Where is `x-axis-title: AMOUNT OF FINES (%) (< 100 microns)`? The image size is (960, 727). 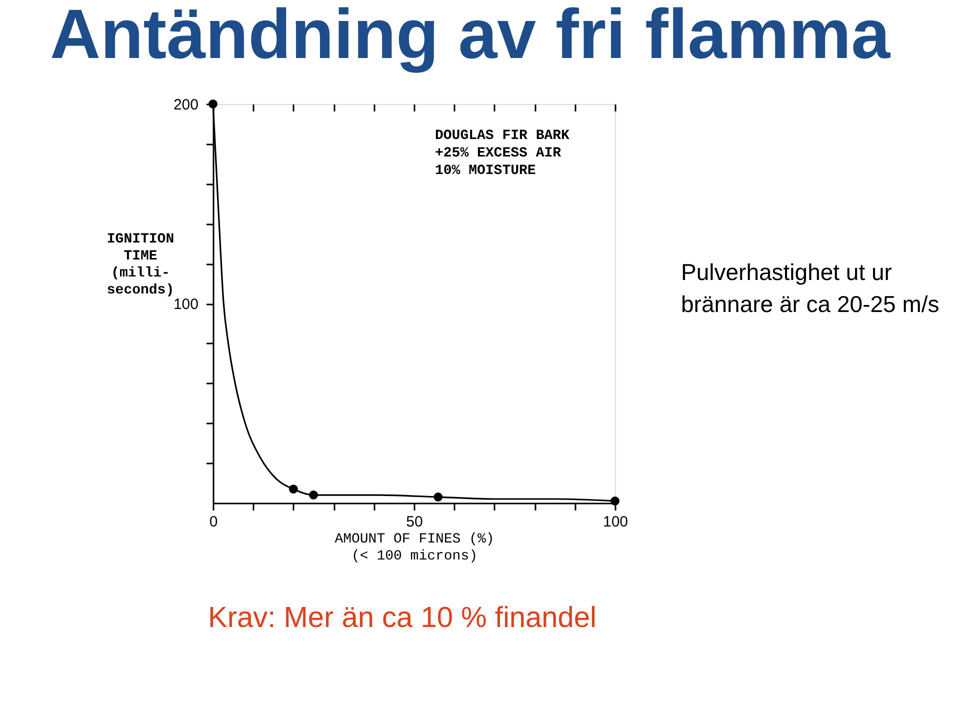
x-axis-title: AMOUNT OF FINES (%) (< 100 microns) is located at coordinates (414, 548).